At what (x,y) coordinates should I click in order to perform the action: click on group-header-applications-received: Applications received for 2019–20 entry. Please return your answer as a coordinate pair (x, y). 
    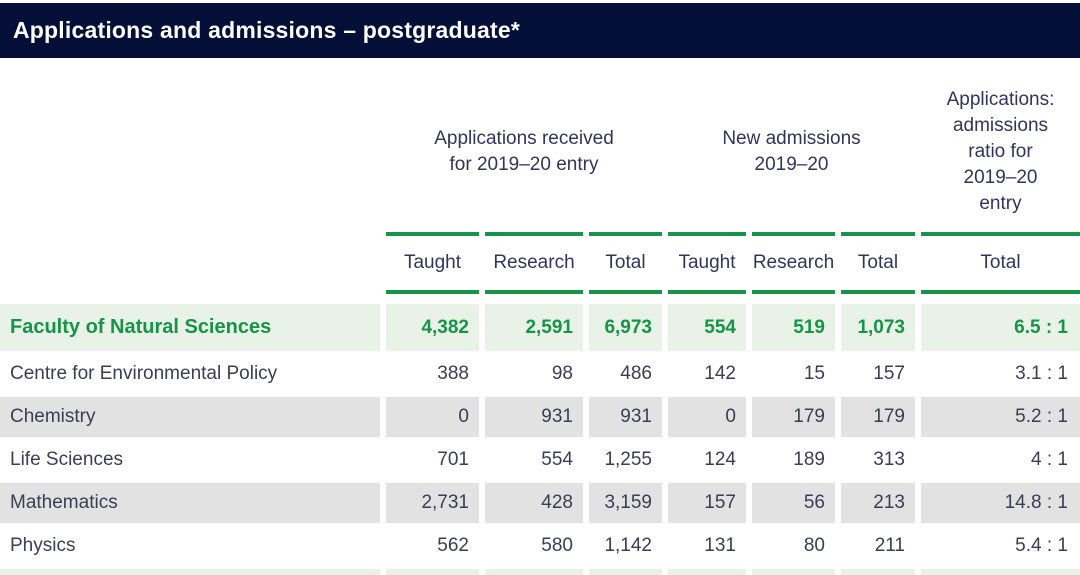
    Looking at the image, I should click on (524, 151).